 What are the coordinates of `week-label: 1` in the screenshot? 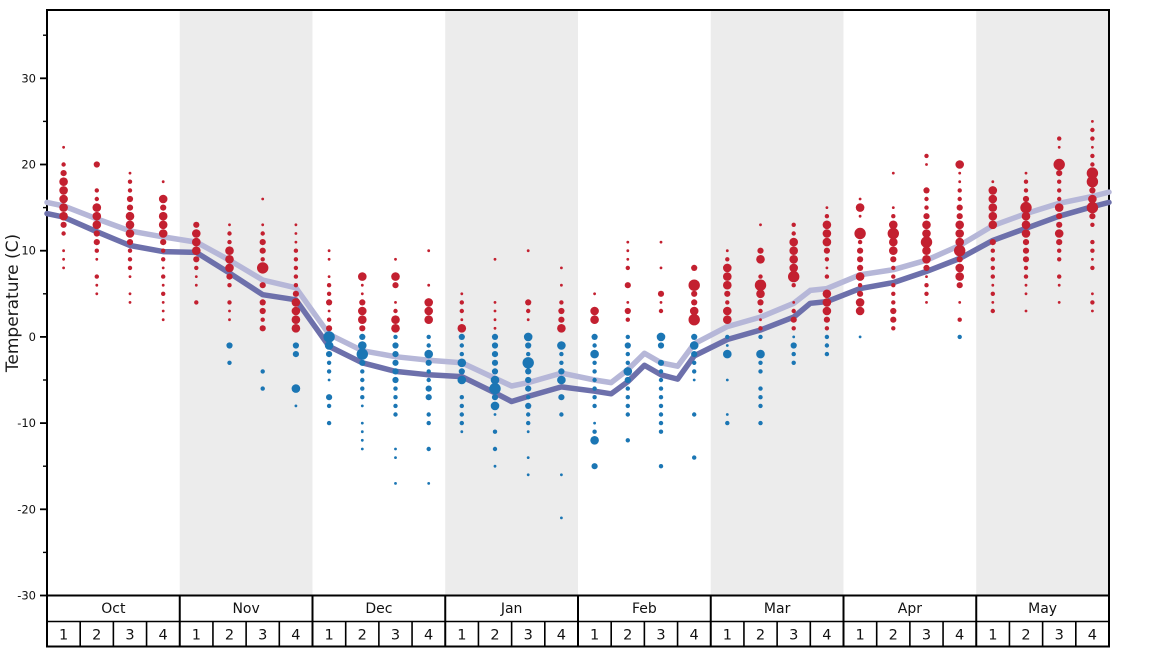 It's located at (992, 636).